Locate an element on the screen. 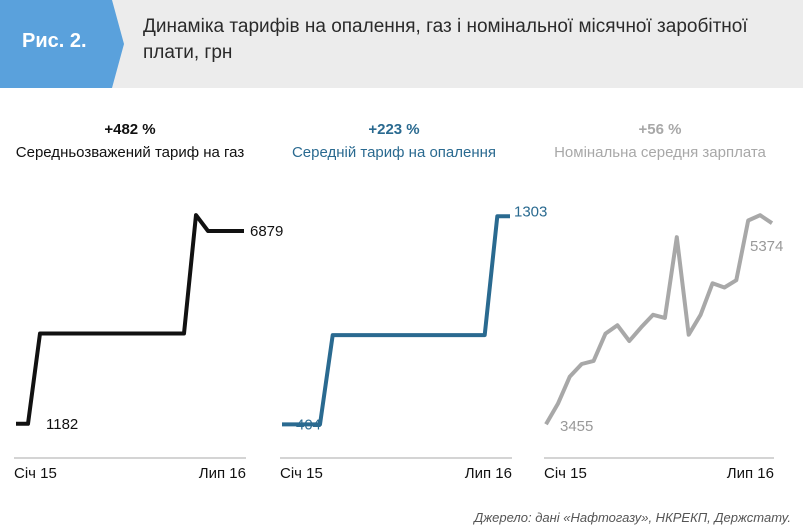 The width and height of the screenshot is (803, 531). figure-badge: Рис. 2. is located at coordinates (62, 44).